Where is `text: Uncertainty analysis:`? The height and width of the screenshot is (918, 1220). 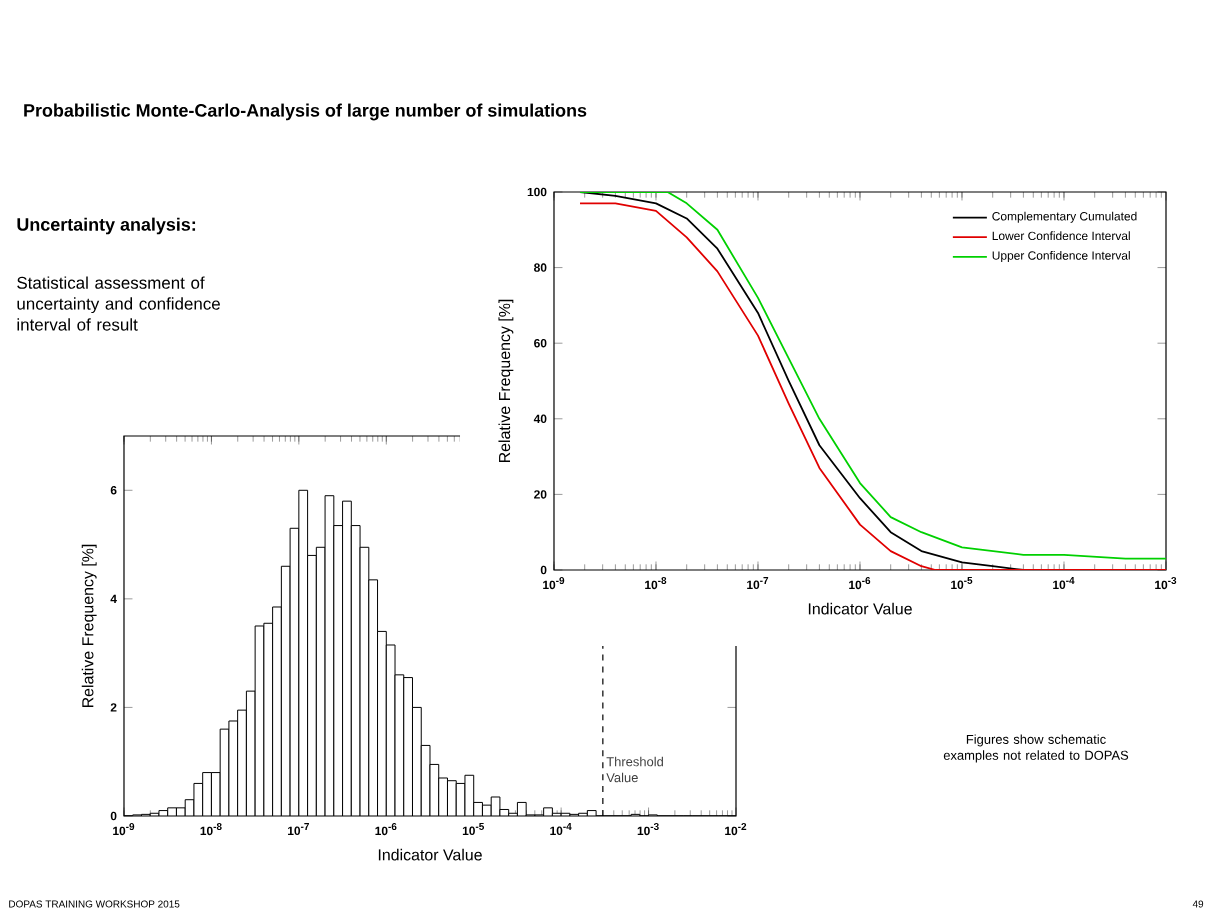
text: Uncertainty analysis: is located at coordinates (106, 226).